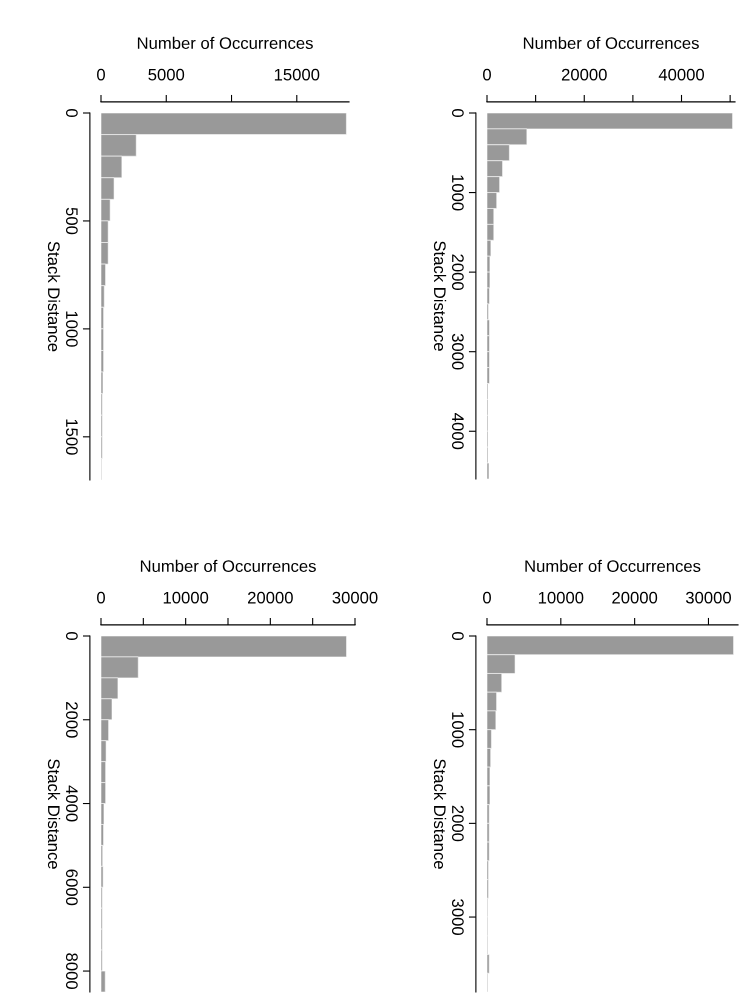  What do you see at coordinates (71, 437) in the screenshot?
I see `y-tick-label: 1500` at bounding box center [71, 437].